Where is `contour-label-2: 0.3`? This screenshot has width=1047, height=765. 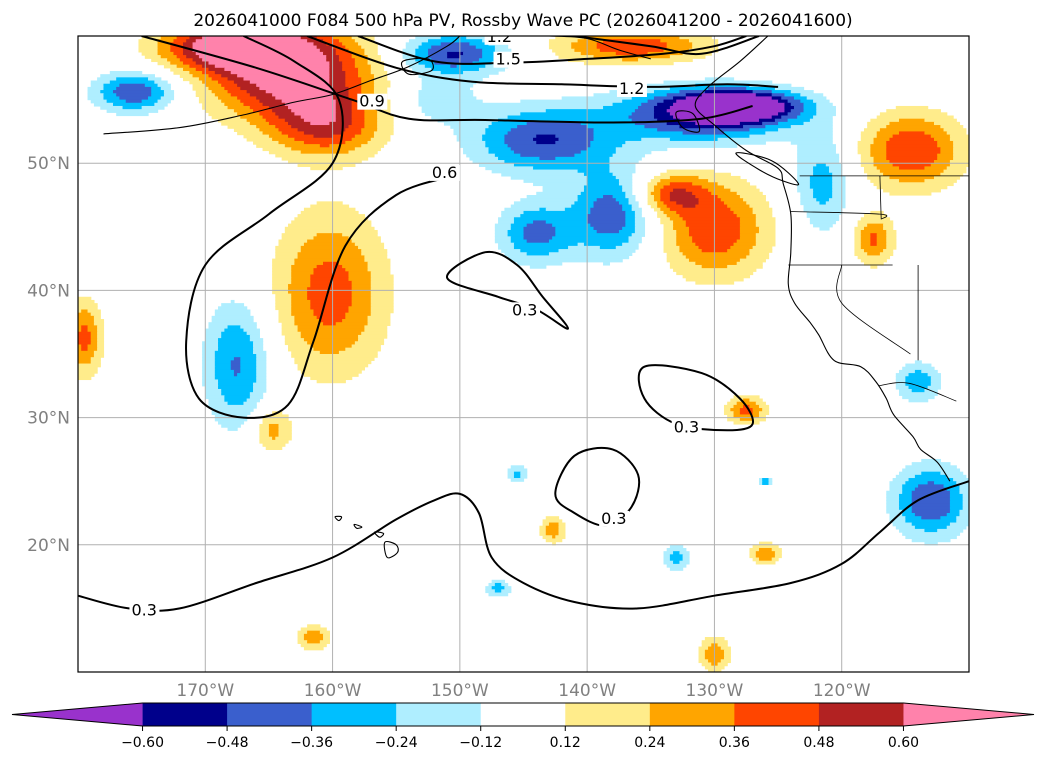 contour-label-2: 0.3 is located at coordinates (686, 426).